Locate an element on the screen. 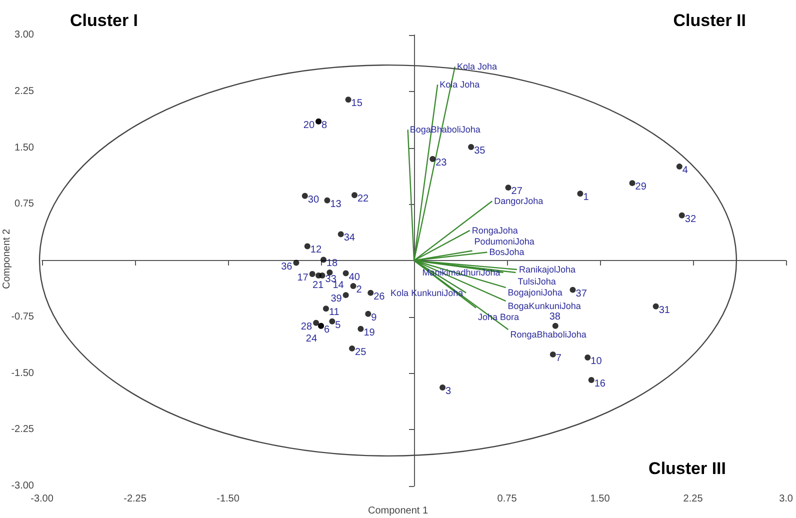  series-label: Kola Joha is located at coordinates (476, 67).